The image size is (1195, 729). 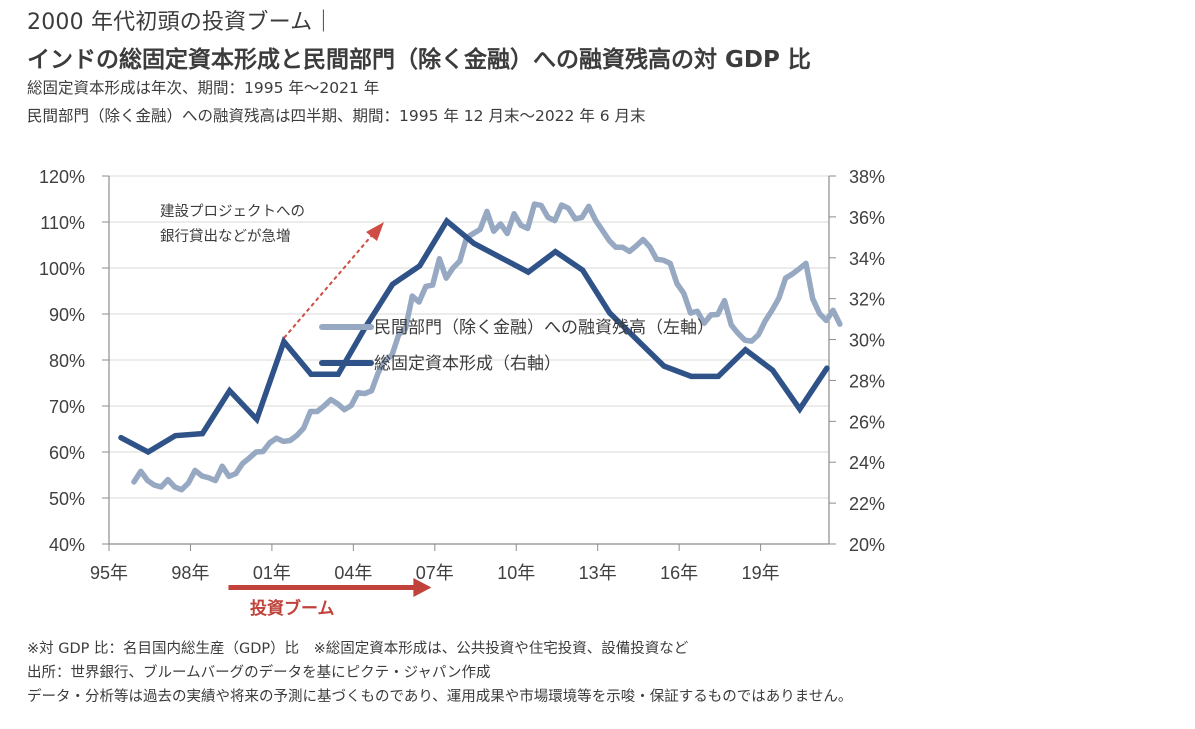 What do you see at coordinates (292, 608) in the screenshot?
I see `investment-boom-label: 投資ブーム` at bounding box center [292, 608].